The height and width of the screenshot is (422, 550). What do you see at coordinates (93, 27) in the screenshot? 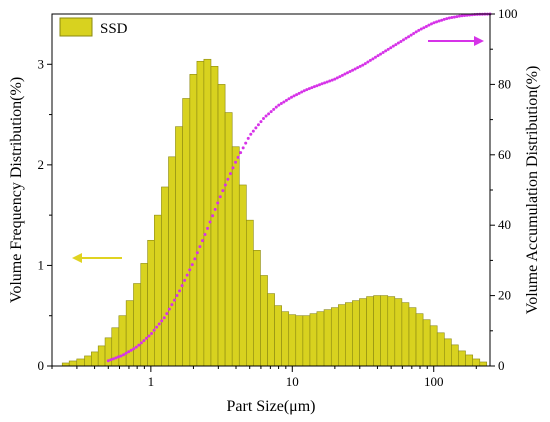
I see `legend: SSD` at bounding box center [93, 27].